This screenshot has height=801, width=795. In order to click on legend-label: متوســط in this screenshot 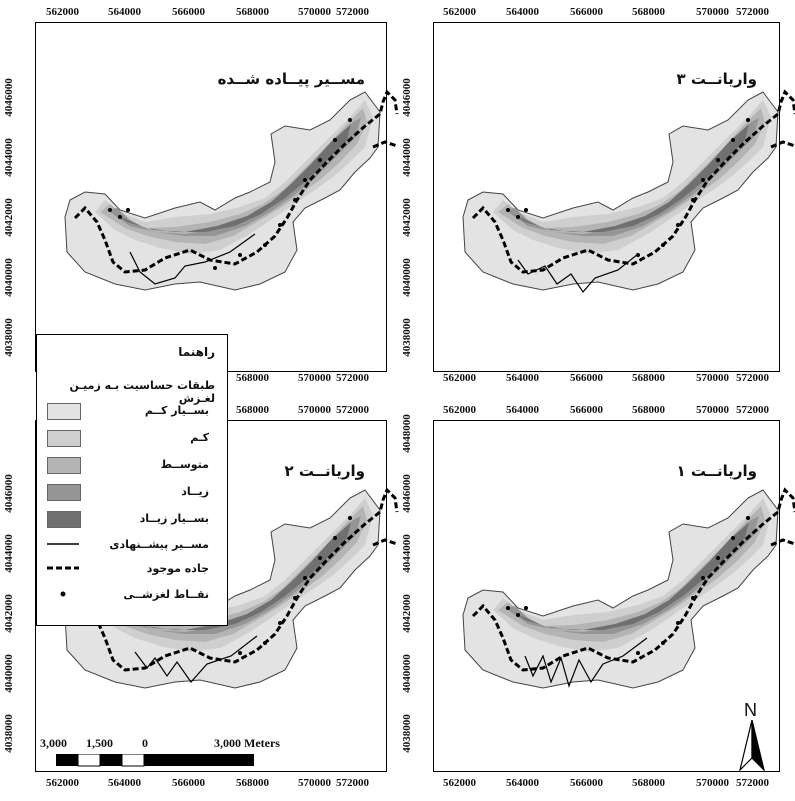, I will do `click(184, 464)`.